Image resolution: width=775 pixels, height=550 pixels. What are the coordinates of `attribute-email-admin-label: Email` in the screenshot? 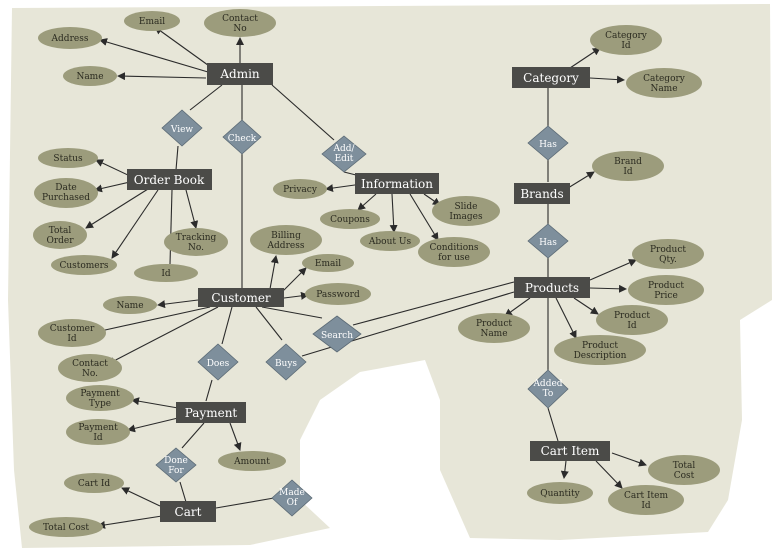 It's located at (152, 22).